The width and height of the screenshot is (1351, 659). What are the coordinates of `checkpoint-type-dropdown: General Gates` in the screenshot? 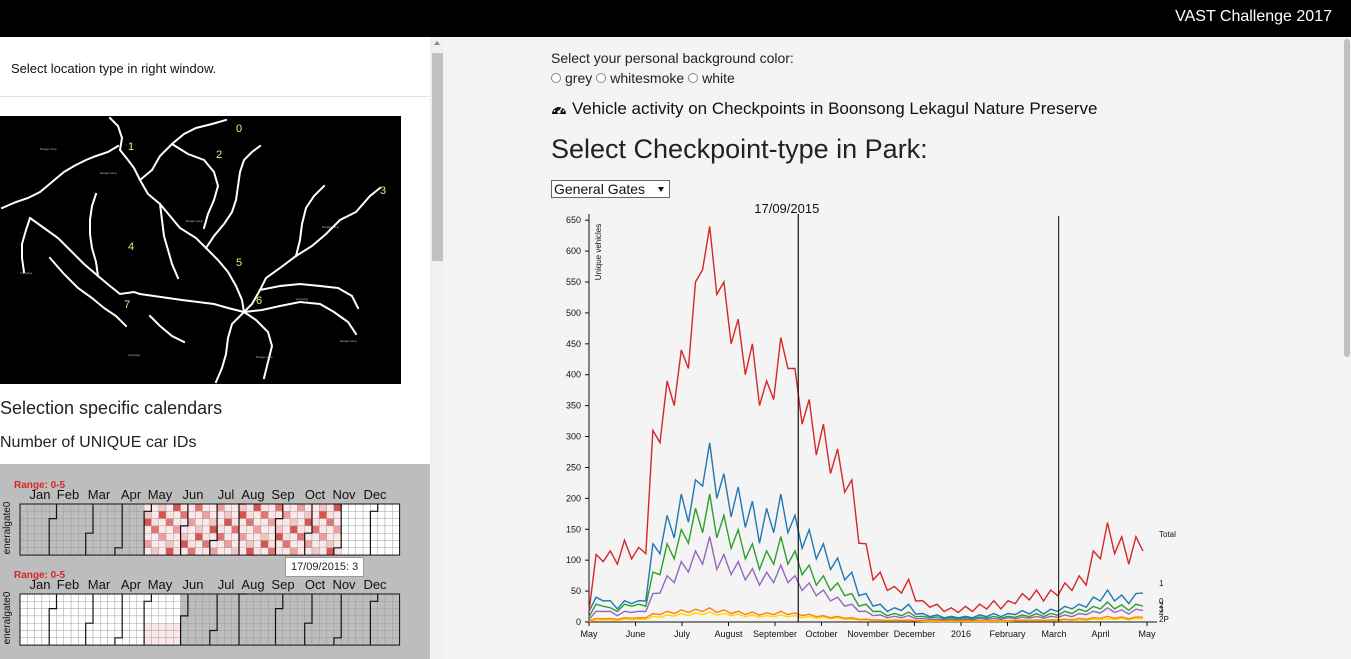 It's located at (610, 189).